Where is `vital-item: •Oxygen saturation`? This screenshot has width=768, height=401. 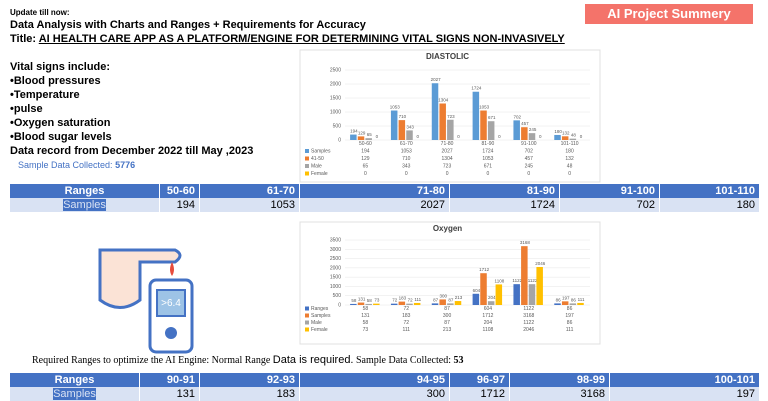
vital-item: •Oxygen saturation is located at coordinates (60, 123).